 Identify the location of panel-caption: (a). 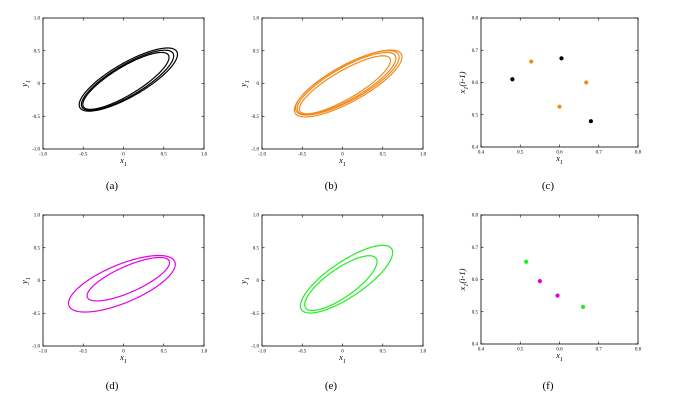
(112, 186).